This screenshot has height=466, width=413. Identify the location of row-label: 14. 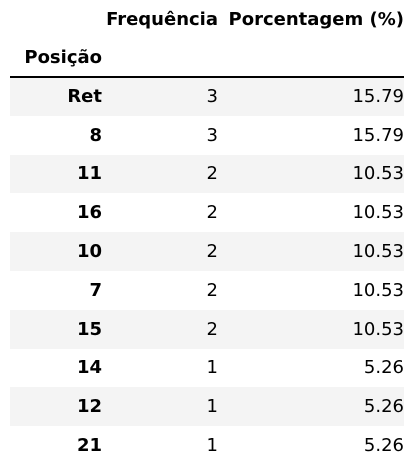
(89, 368).